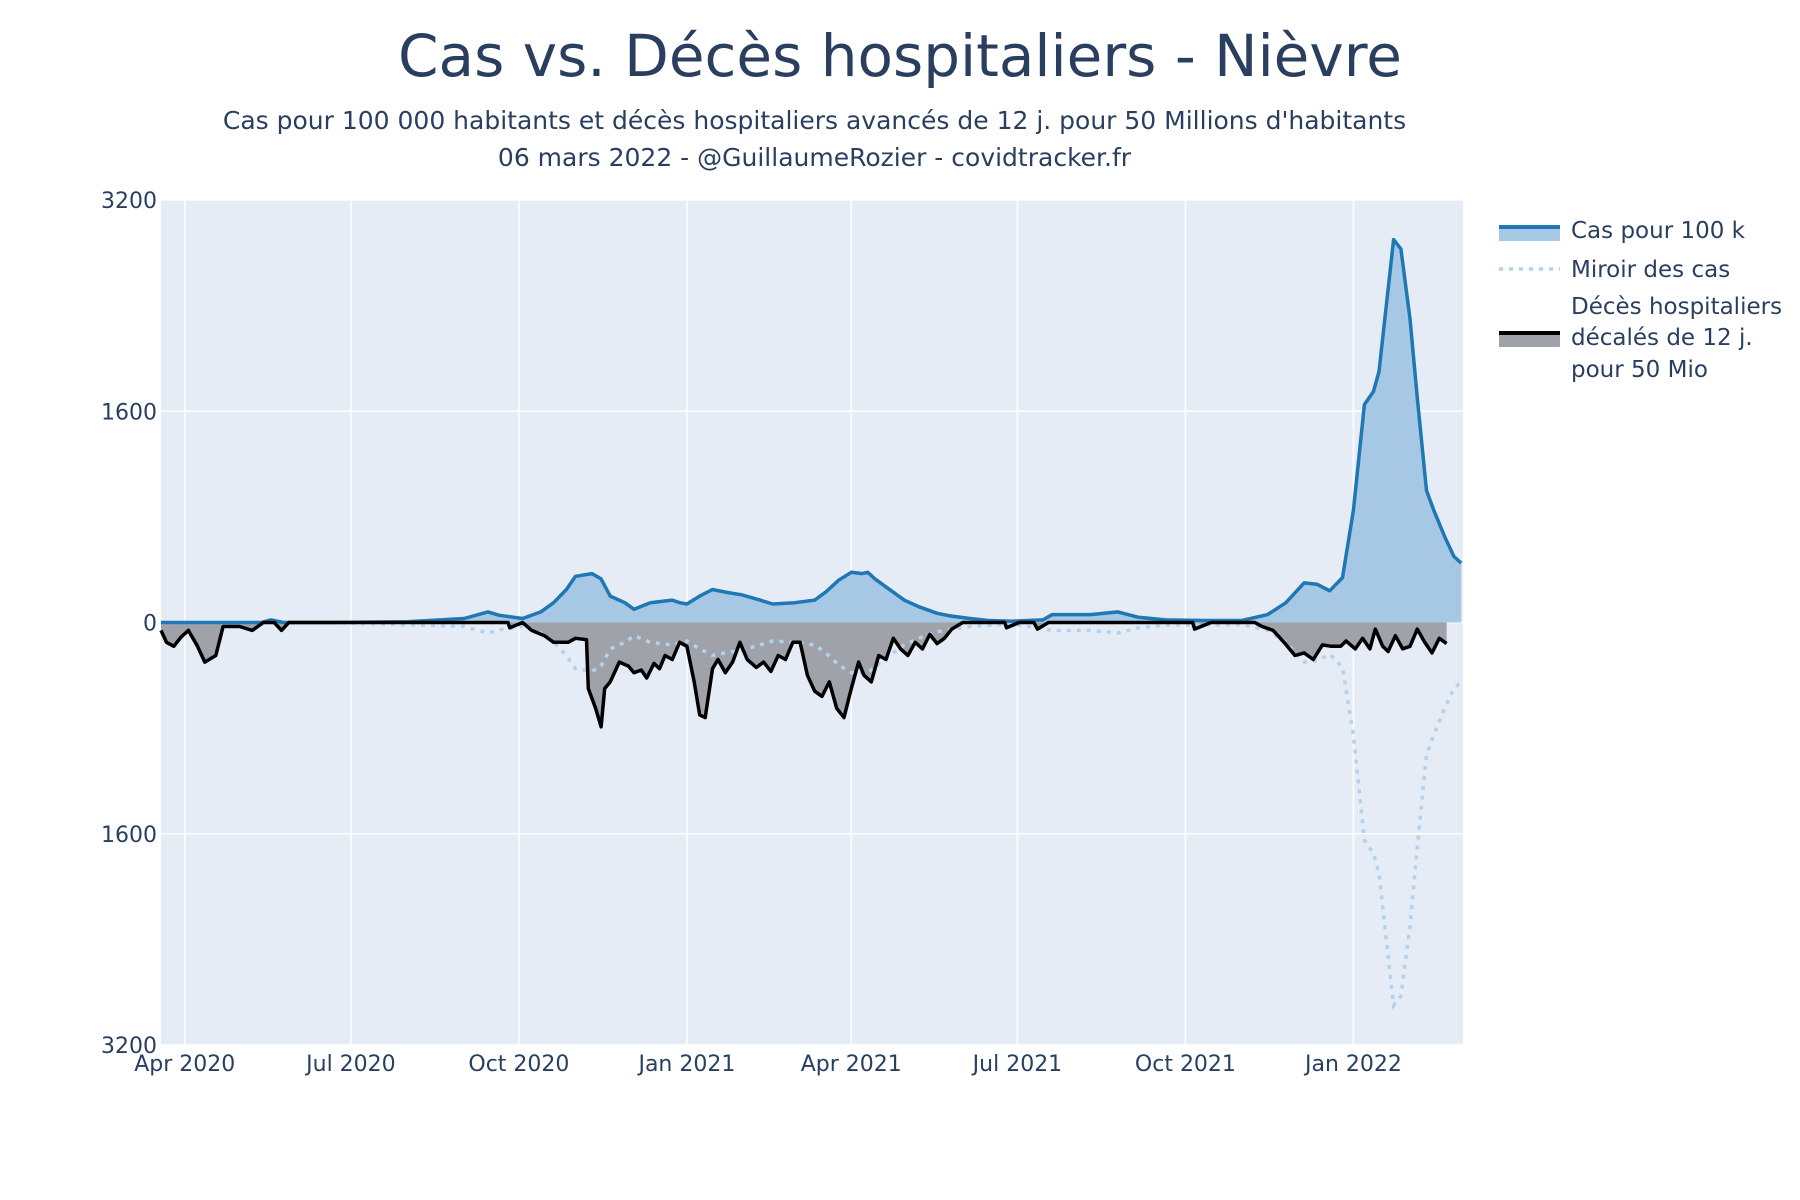 Image resolution: width=1800 pixels, height=1200 pixels. What do you see at coordinates (184, 1064) in the screenshot?
I see `x-tick-label: Apr 2020` at bounding box center [184, 1064].